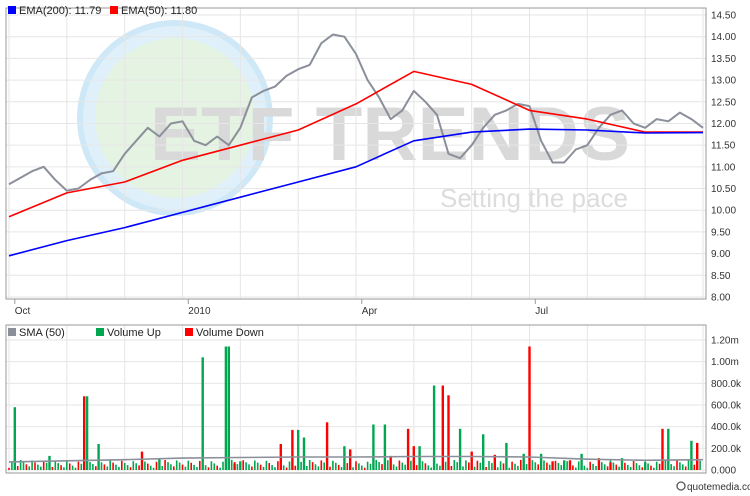 The image size is (750, 496). What do you see at coordinates (723, 146) in the screenshot?
I see `price-y-tick-label: 11.50` at bounding box center [723, 146].